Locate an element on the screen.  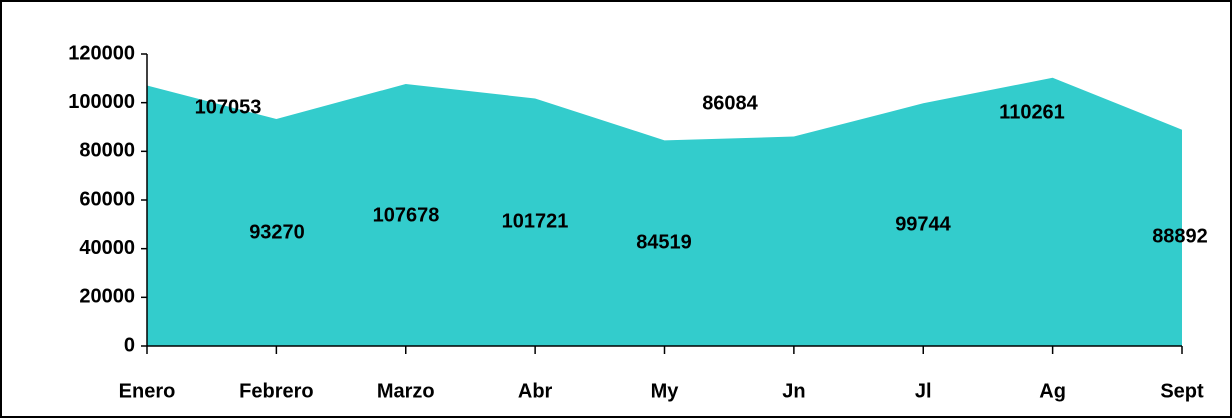
data-label: 86084 is located at coordinates (730, 103).